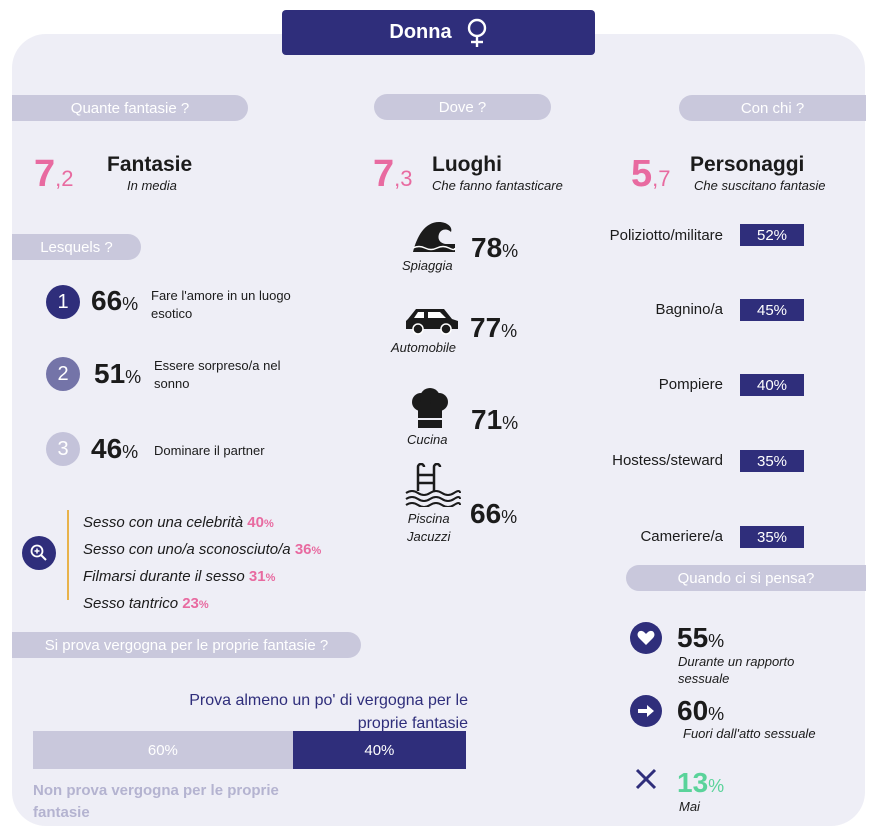 The image size is (878, 838). Describe the element at coordinates (54, 174) in the screenshot. I see `fantasies-average: 7,2` at that location.